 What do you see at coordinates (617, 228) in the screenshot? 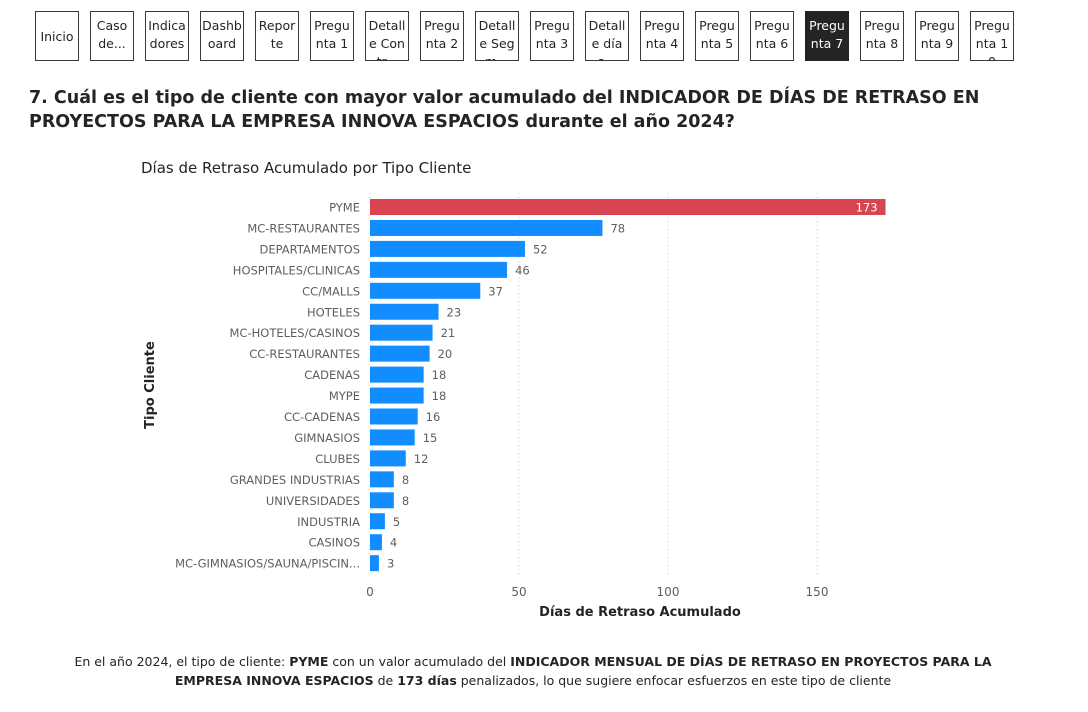
I see `data-label: 78` at bounding box center [617, 228].